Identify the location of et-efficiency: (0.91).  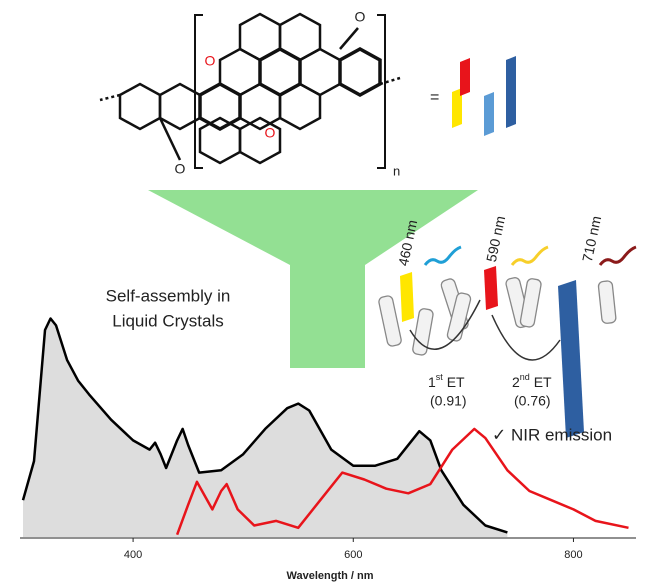
(448, 401).